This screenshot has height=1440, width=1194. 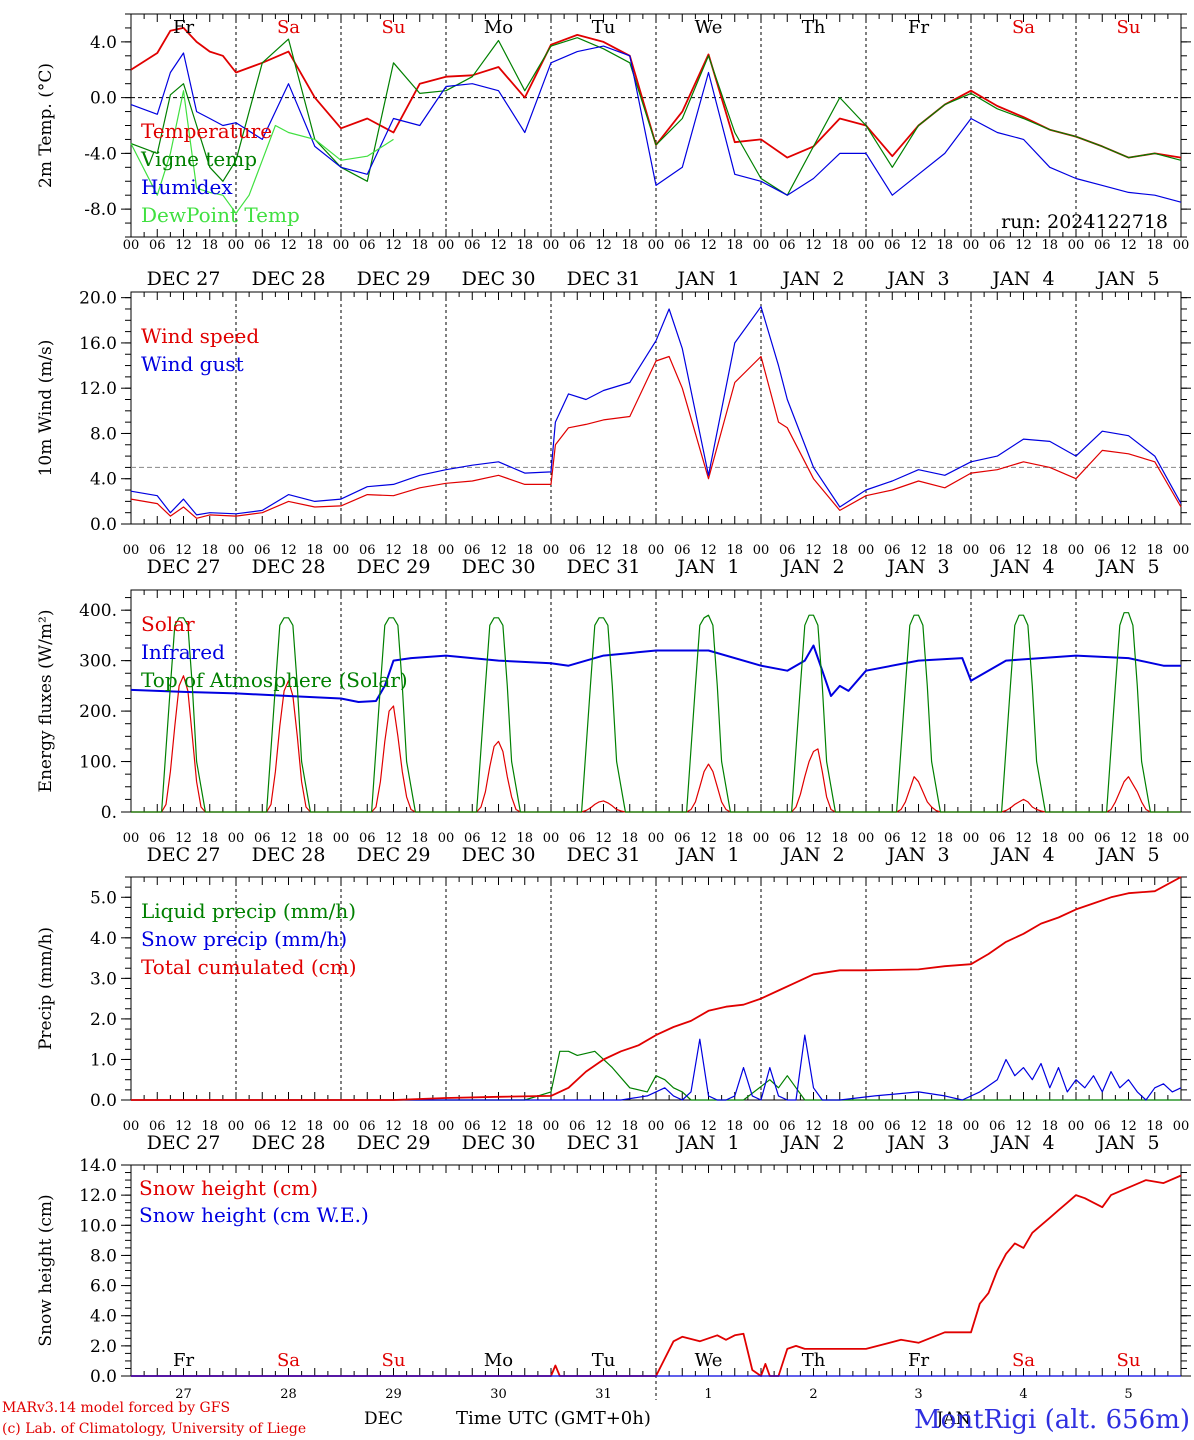 What do you see at coordinates (98, 712) in the screenshot?
I see `y-tick-label: 200.` at bounding box center [98, 712].